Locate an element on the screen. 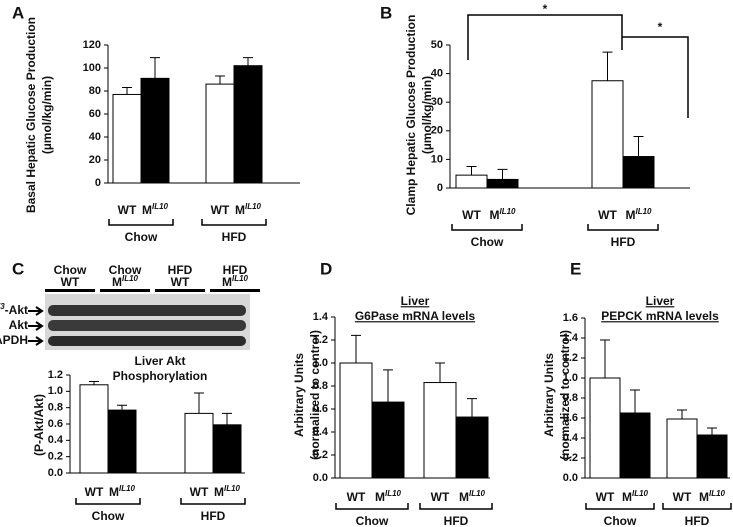  text-part: Akt is located at coordinates (18, 325).